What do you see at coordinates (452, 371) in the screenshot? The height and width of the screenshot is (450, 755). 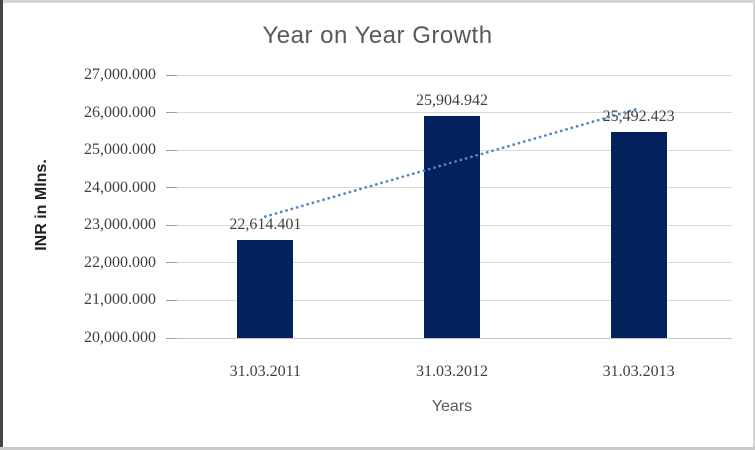 I see `x-tick-label: 31.03.2012` at bounding box center [452, 371].